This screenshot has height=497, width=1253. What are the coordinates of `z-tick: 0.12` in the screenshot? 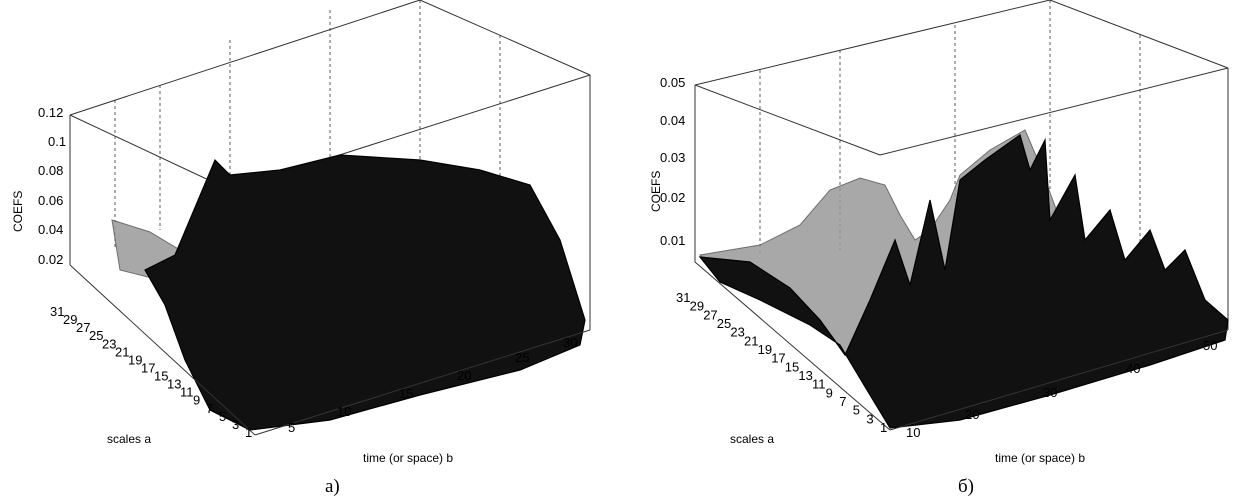 It's located at (50, 112).